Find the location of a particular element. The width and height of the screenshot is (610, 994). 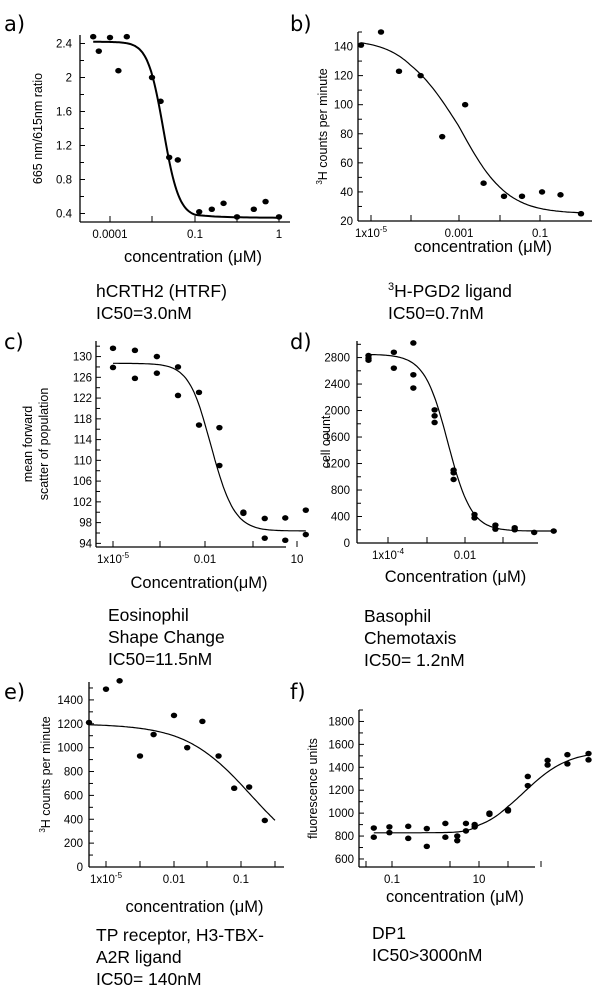

y-tick-label: 600 is located at coordinates (73, 796).